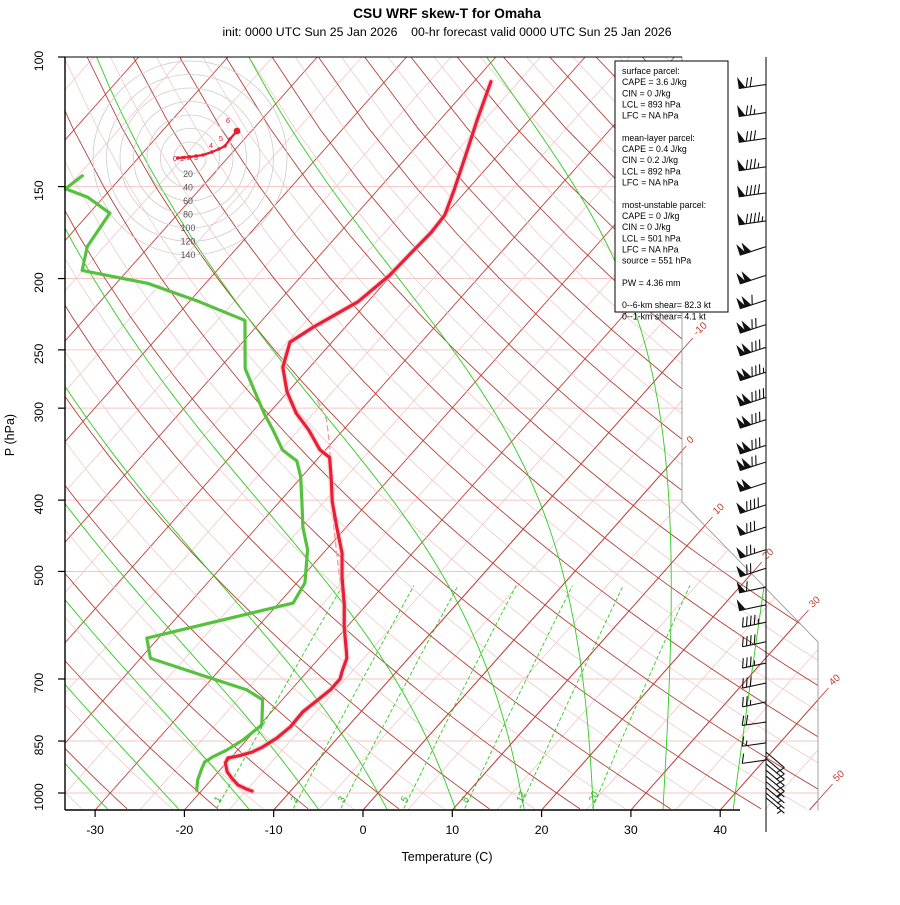  What do you see at coordinates (218, 799) in the screenshot?
I see `mixing-ratio-label: 1` at bounding box center [218, 799].